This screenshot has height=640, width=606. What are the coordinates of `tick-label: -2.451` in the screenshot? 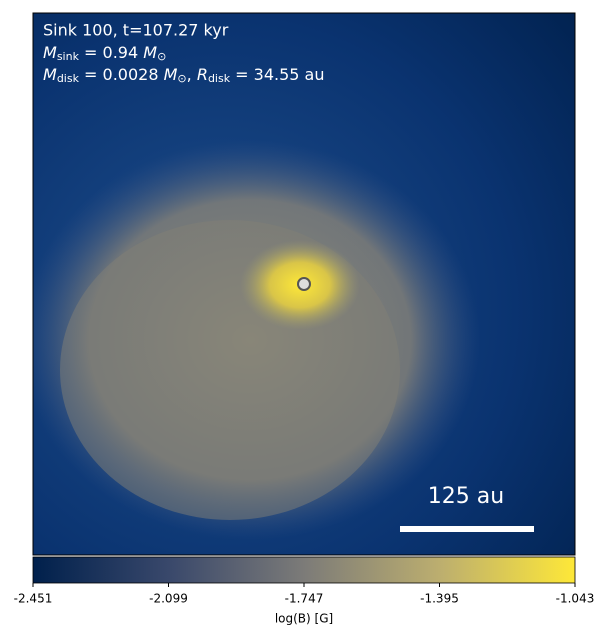 It's located at (33, 599).